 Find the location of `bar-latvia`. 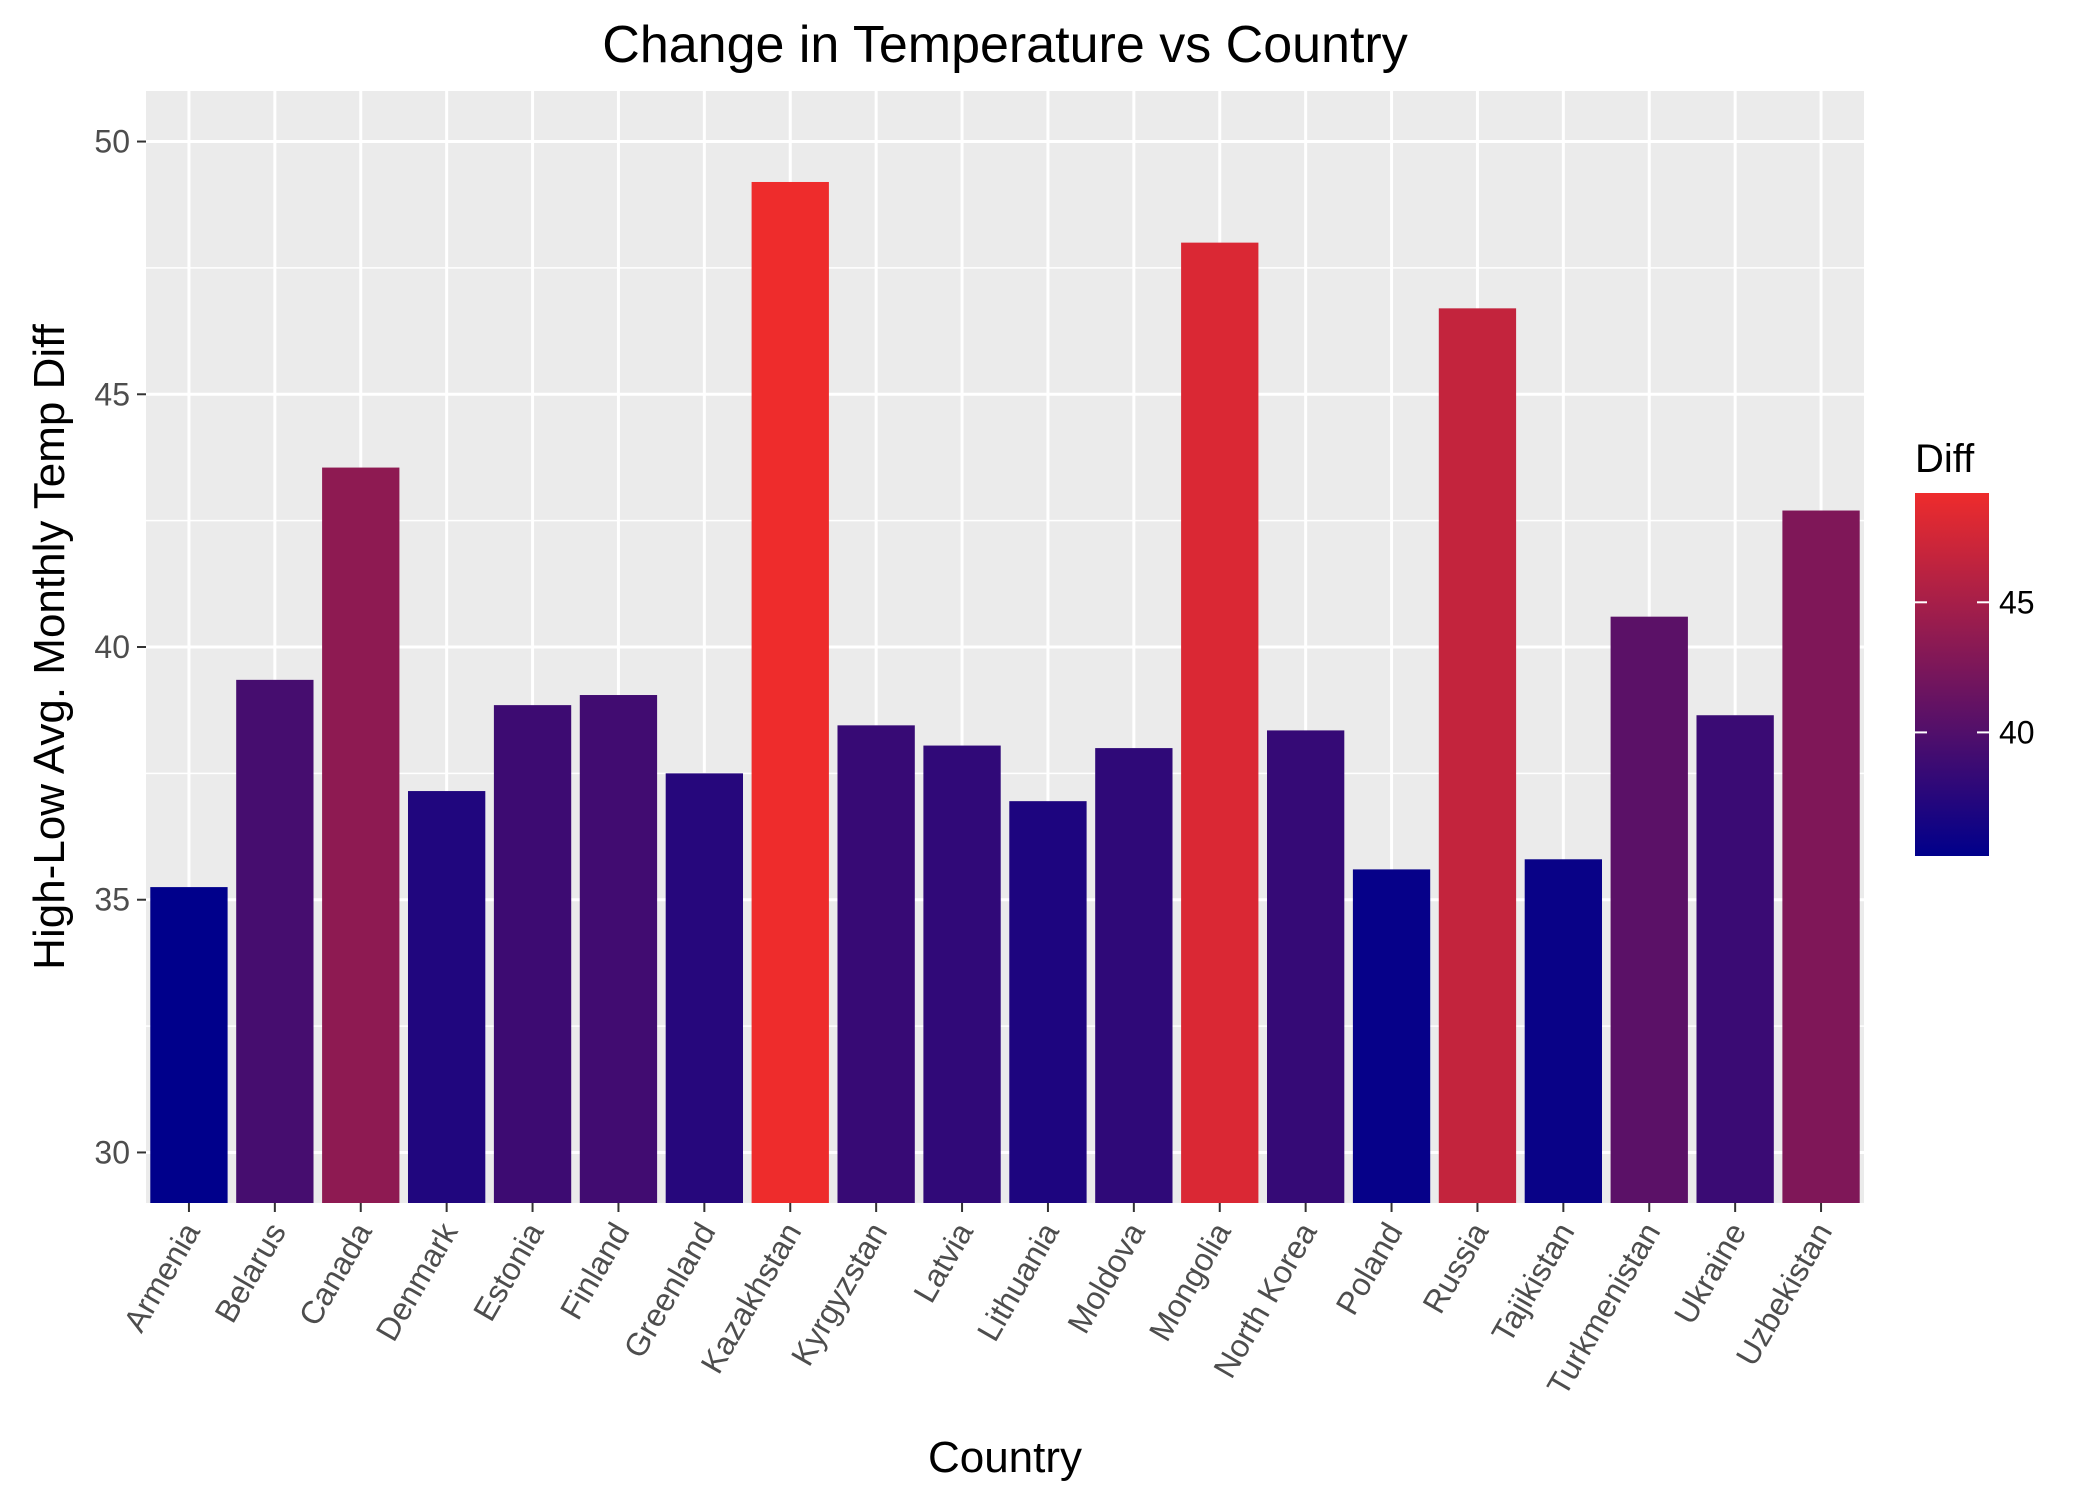

bar-latvia is located at coordinates (962, 974).